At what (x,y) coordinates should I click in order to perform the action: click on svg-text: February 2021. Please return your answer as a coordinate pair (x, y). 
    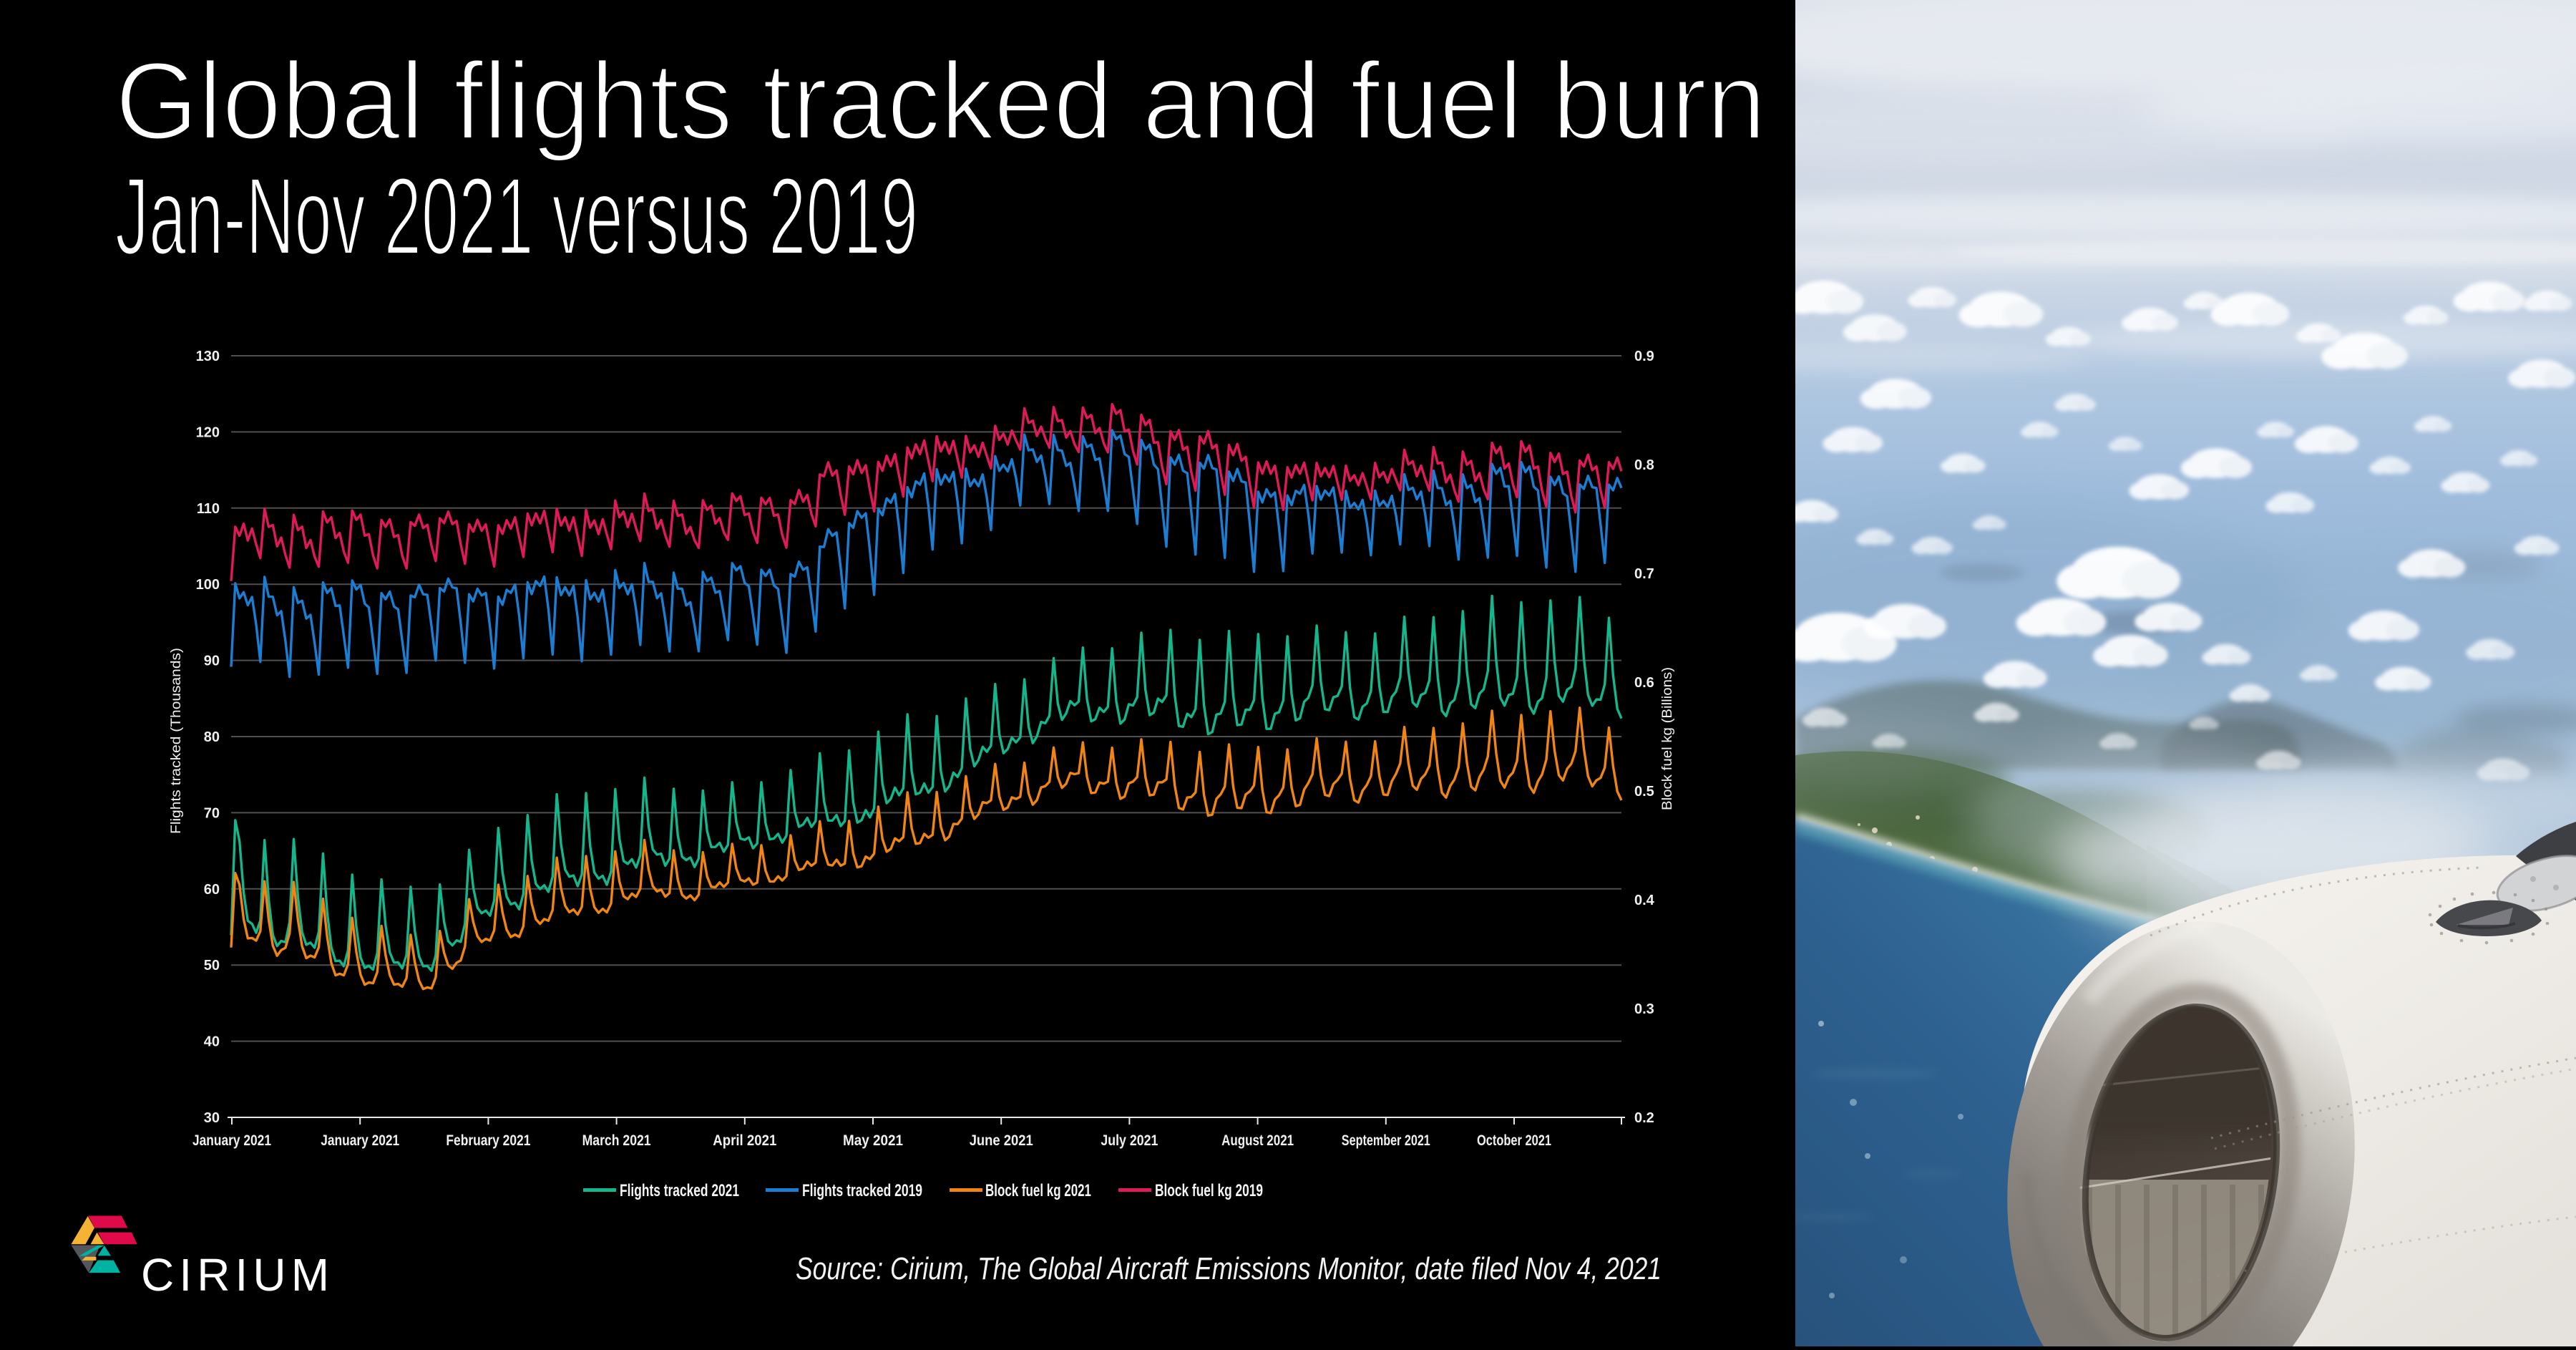
    Looking at the image, I should click on (488, 1140).